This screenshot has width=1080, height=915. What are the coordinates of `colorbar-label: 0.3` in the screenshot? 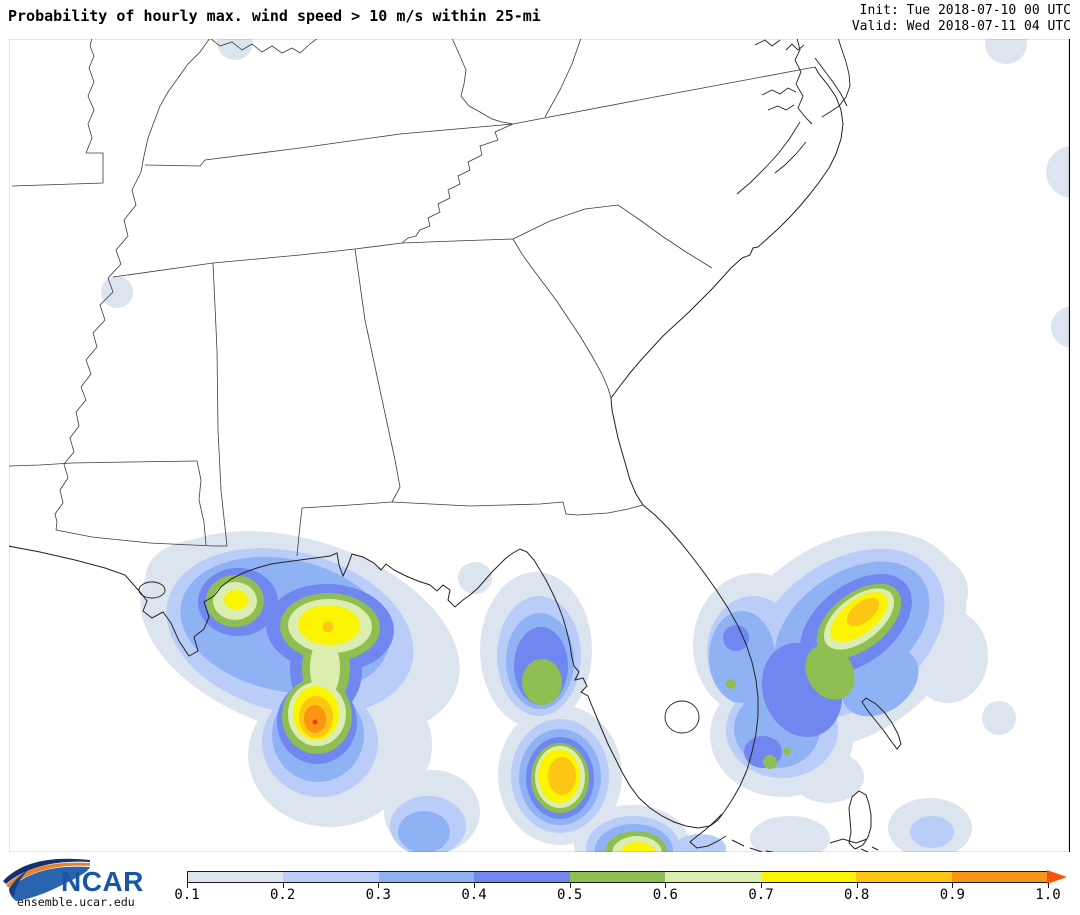 It's located at (378, 895).